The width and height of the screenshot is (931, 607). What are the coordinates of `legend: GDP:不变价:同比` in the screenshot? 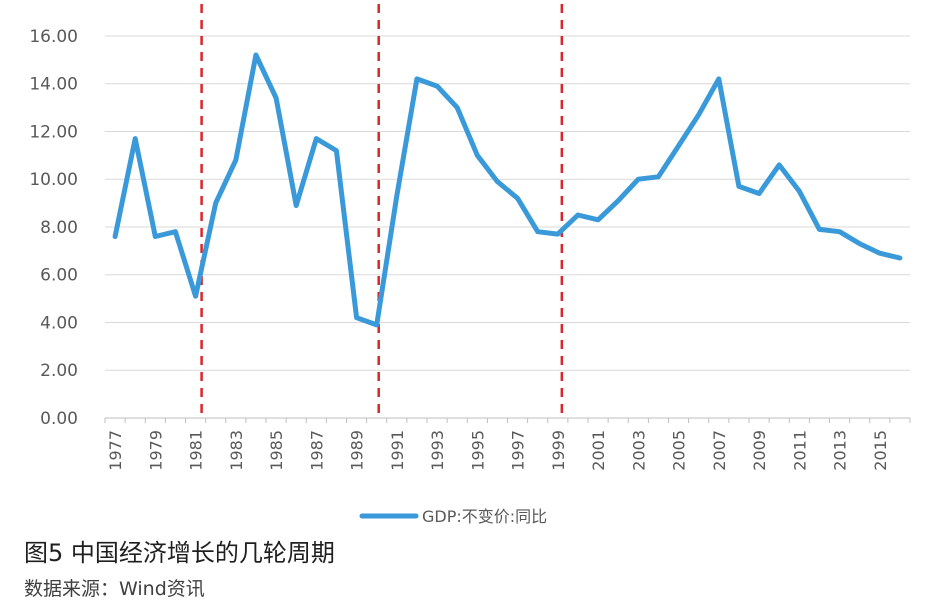 It's located at (453, 516).